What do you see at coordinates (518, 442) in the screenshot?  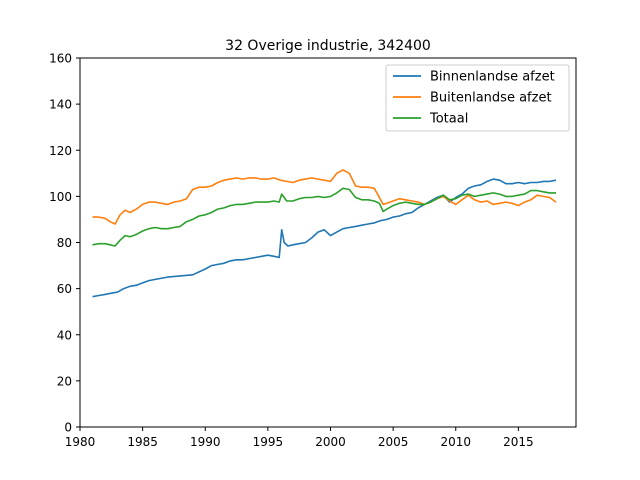 I see `x-tick-label: 2015` at bounding box center [518, 442].